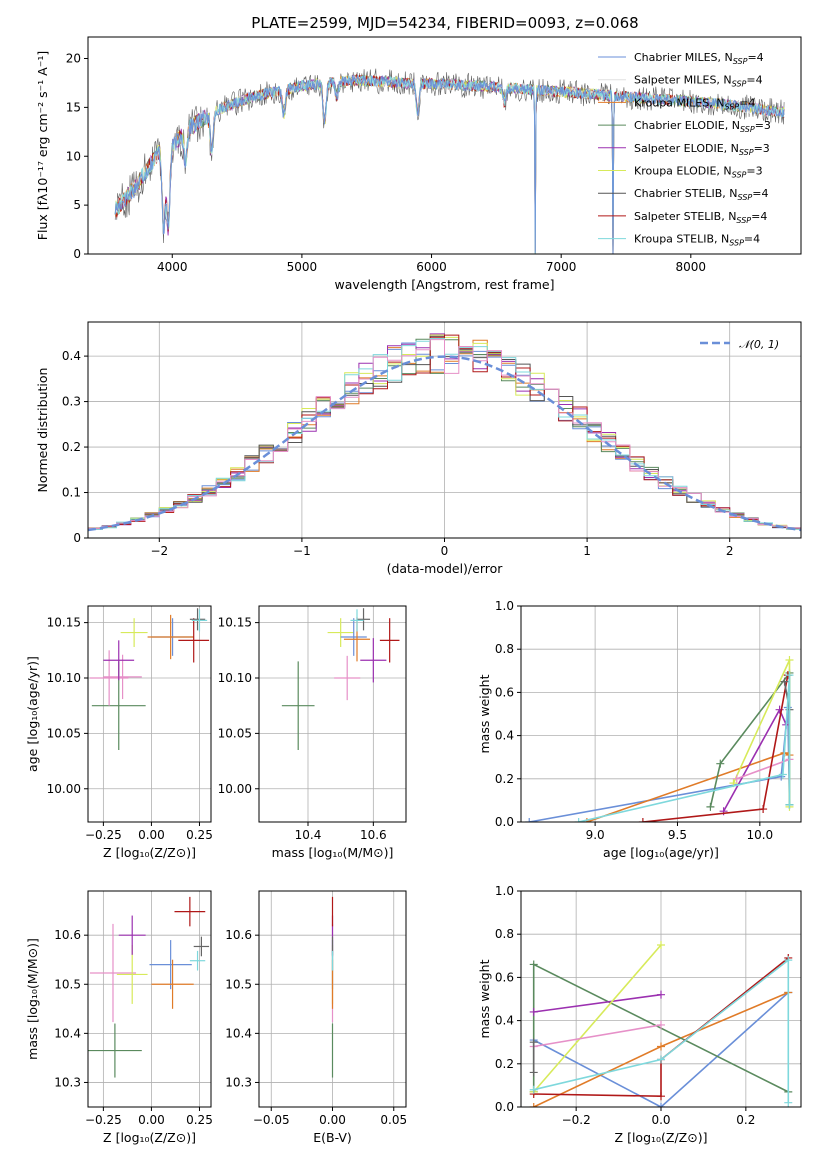  What do you see at coordinates (504, 649) in the screenshot?
I see `y-tick-label: 0.8` at bounding box center [504, 649].